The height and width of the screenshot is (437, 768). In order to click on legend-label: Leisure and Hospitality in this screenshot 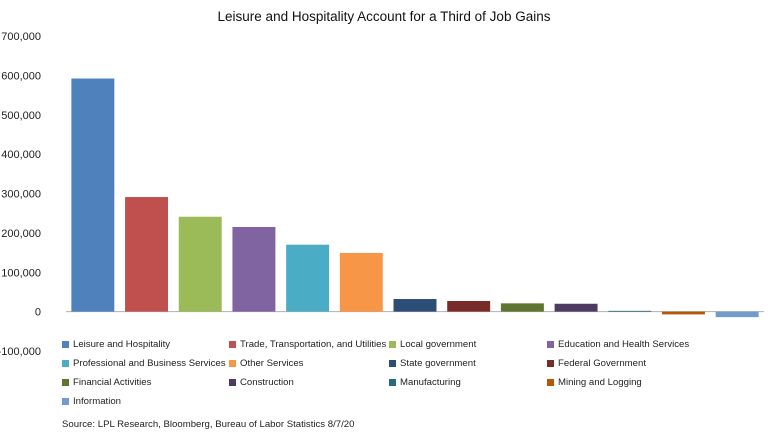, I will do `click(122, 344)`.